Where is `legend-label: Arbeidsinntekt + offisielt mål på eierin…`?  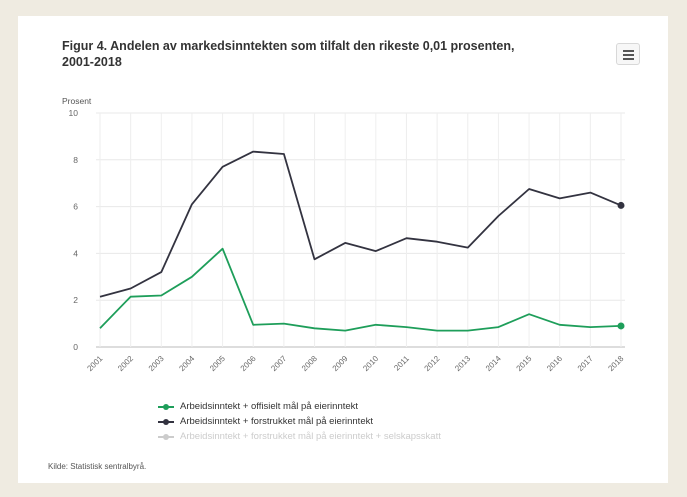
legend-label: Arbeidsinntekt + offisielt mål på eierin… is located at coordinates (269, 406).